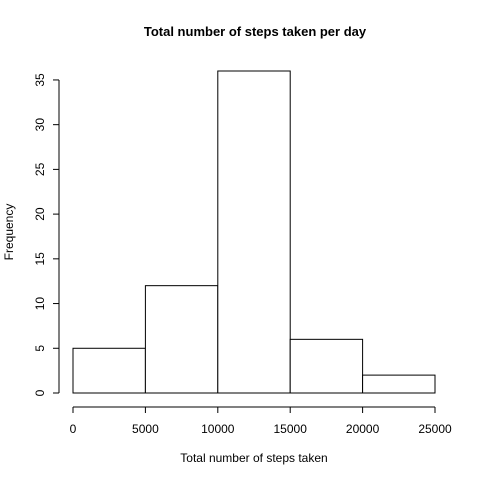 The height and width of the screenshot is (485, 480). I want to click on y-axis-title: Frequency, so click(9, 232).